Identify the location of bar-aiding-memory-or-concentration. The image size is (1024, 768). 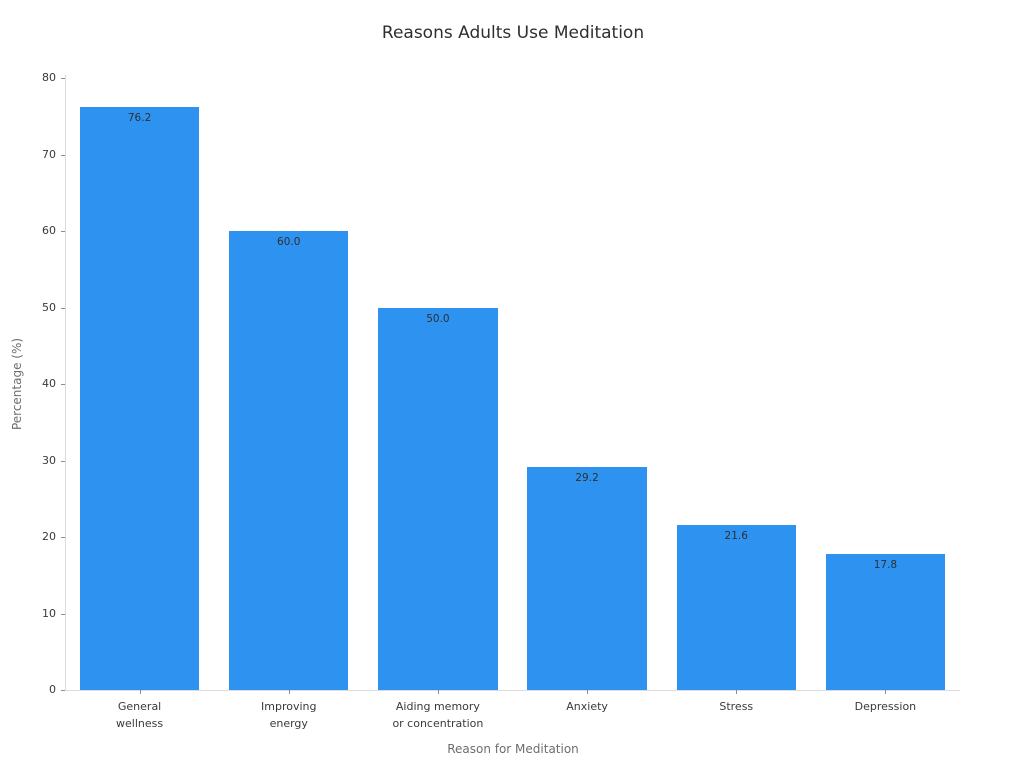
(438, 498).